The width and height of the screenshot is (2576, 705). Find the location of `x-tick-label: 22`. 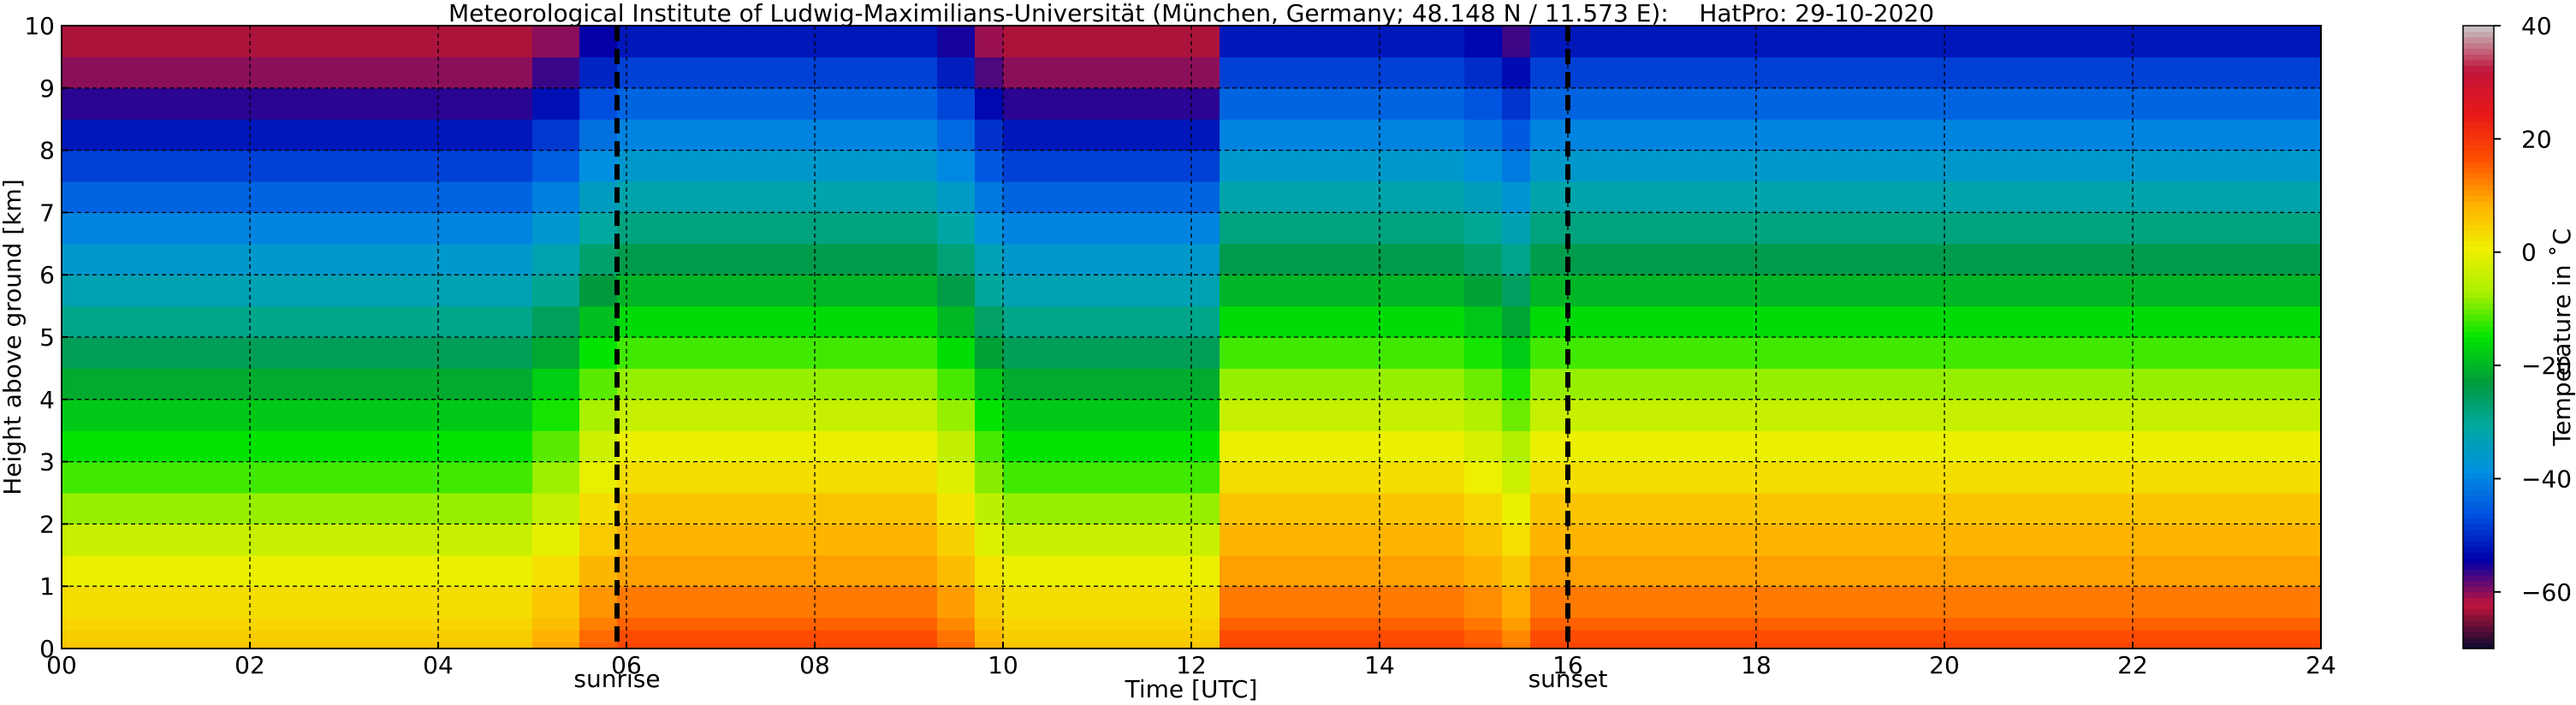

x-tick-label: 22 is located at coordinates (2132, 665).